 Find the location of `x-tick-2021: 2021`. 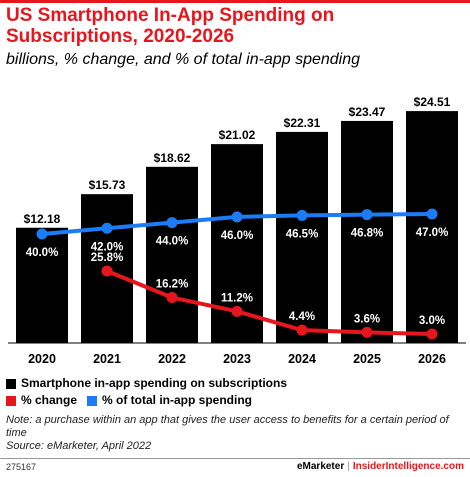

x-tick-2021: 2021 is located at coordinates (107, 359).